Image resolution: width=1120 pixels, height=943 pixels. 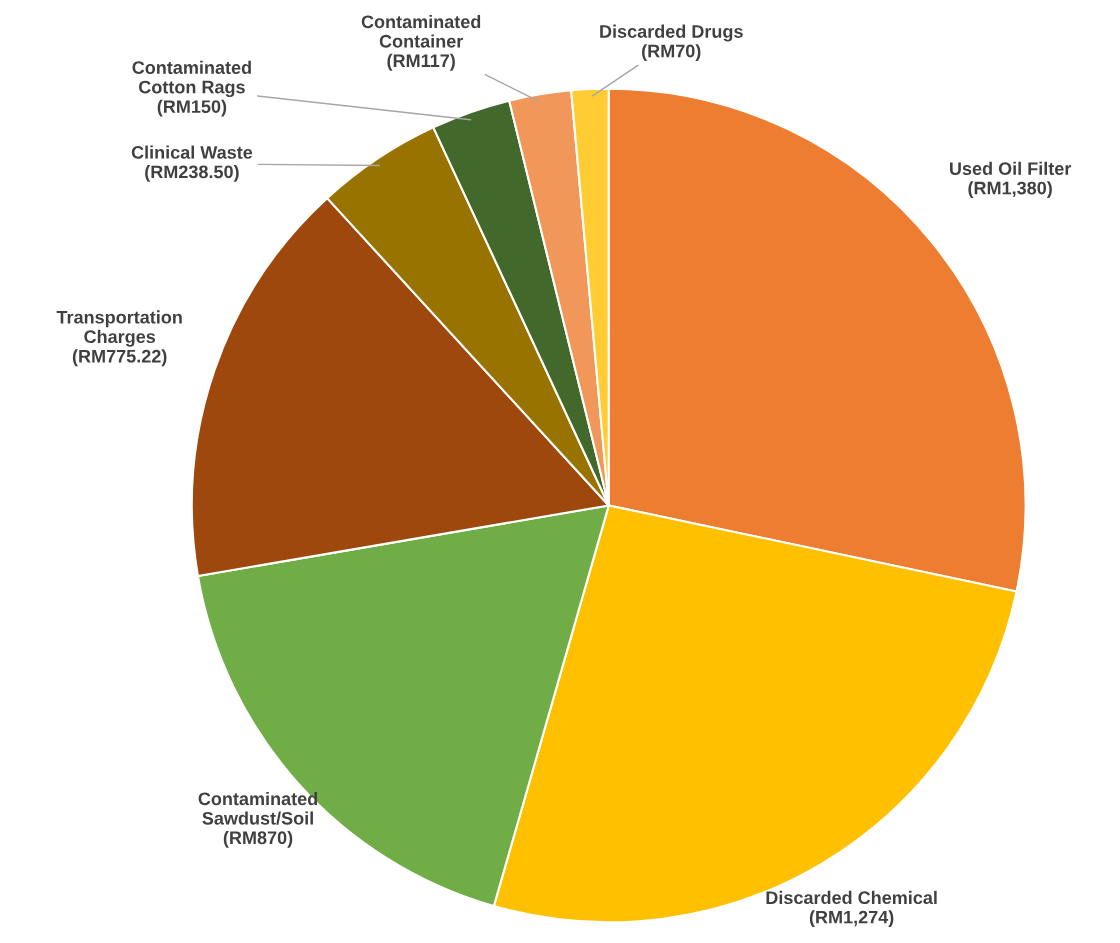 I want to click on data-label: (RM870), so click(x=258, y=839).